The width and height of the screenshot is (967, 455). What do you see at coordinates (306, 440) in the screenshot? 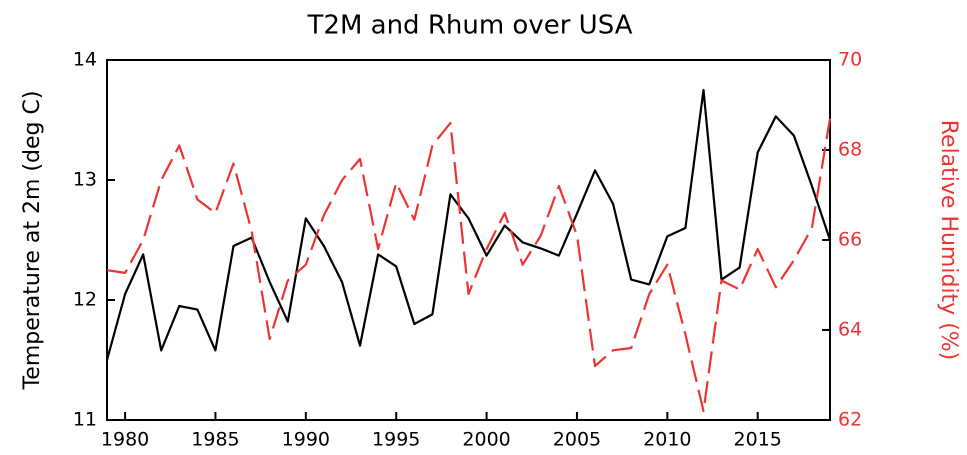
I see `x-tick-label: 1990` at bounding box center [306, 440].